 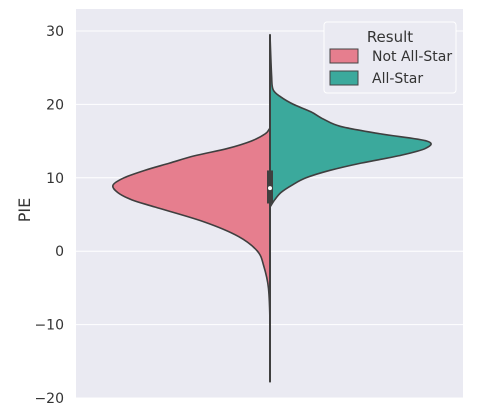 I want to click on y-tick-label: −20, so click(x=49, y=399).